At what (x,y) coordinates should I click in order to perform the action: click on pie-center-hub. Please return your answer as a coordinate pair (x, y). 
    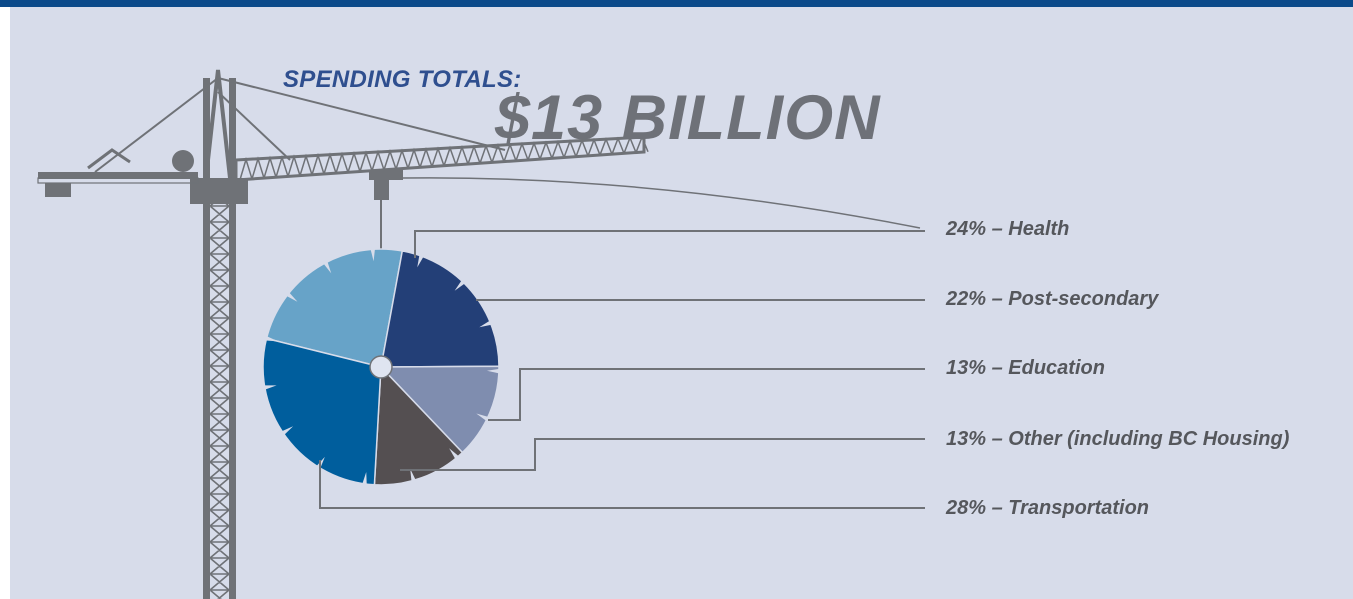
    Looking at the image, I should click on (381, 367).